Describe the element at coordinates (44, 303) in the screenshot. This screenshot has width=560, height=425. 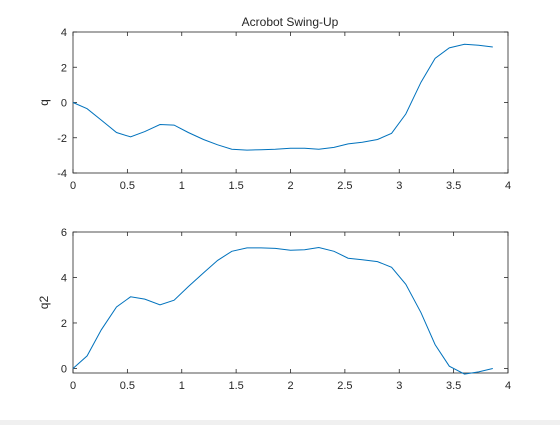
I see `y-axis-label: q2` at that location.